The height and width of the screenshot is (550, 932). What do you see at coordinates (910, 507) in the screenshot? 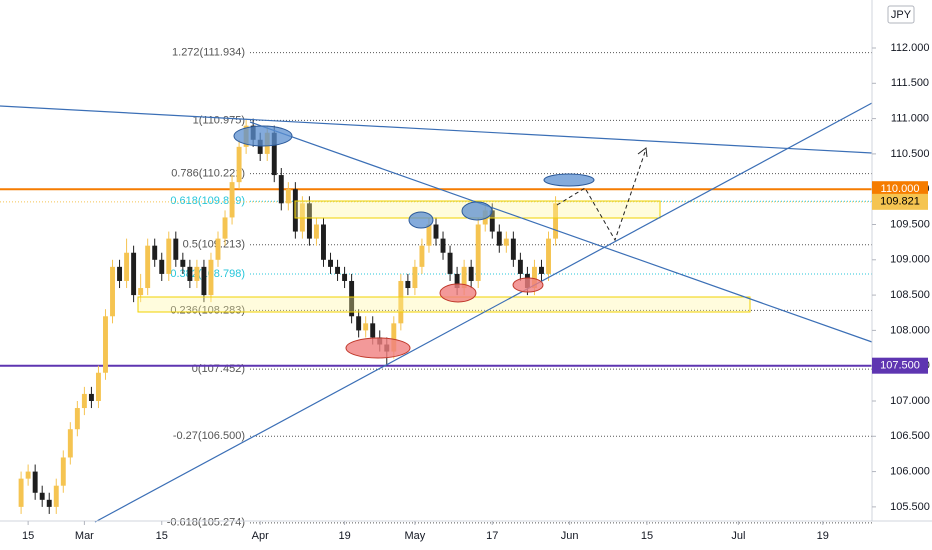
I see `y-tick-label: 105.500` at bounding box center [910, 507].